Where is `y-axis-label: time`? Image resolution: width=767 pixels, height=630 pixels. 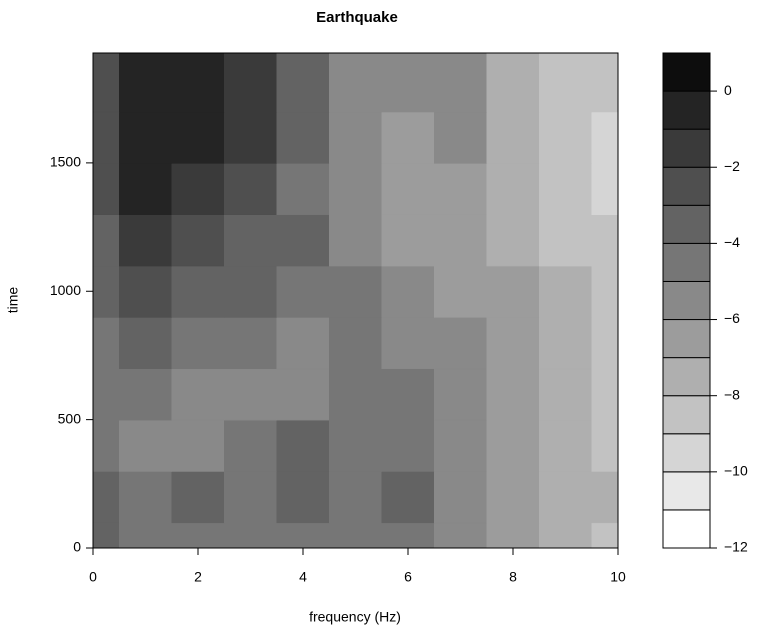
y-axis-label: time is located at coordinates (13, 300).